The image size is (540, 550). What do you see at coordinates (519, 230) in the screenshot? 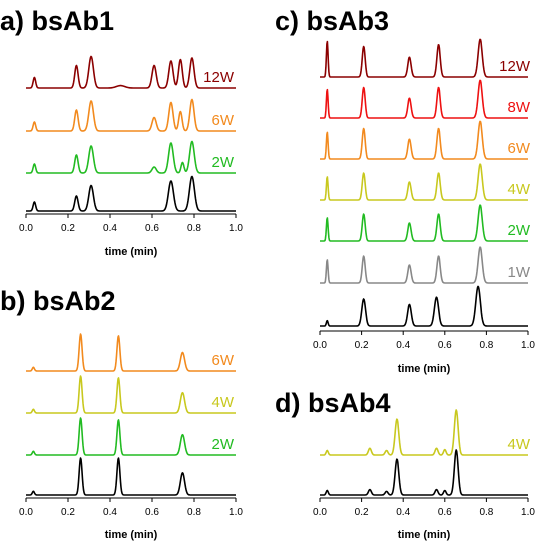
I see `panel-c-series-label: 2W` at bounding box center [519, 230].